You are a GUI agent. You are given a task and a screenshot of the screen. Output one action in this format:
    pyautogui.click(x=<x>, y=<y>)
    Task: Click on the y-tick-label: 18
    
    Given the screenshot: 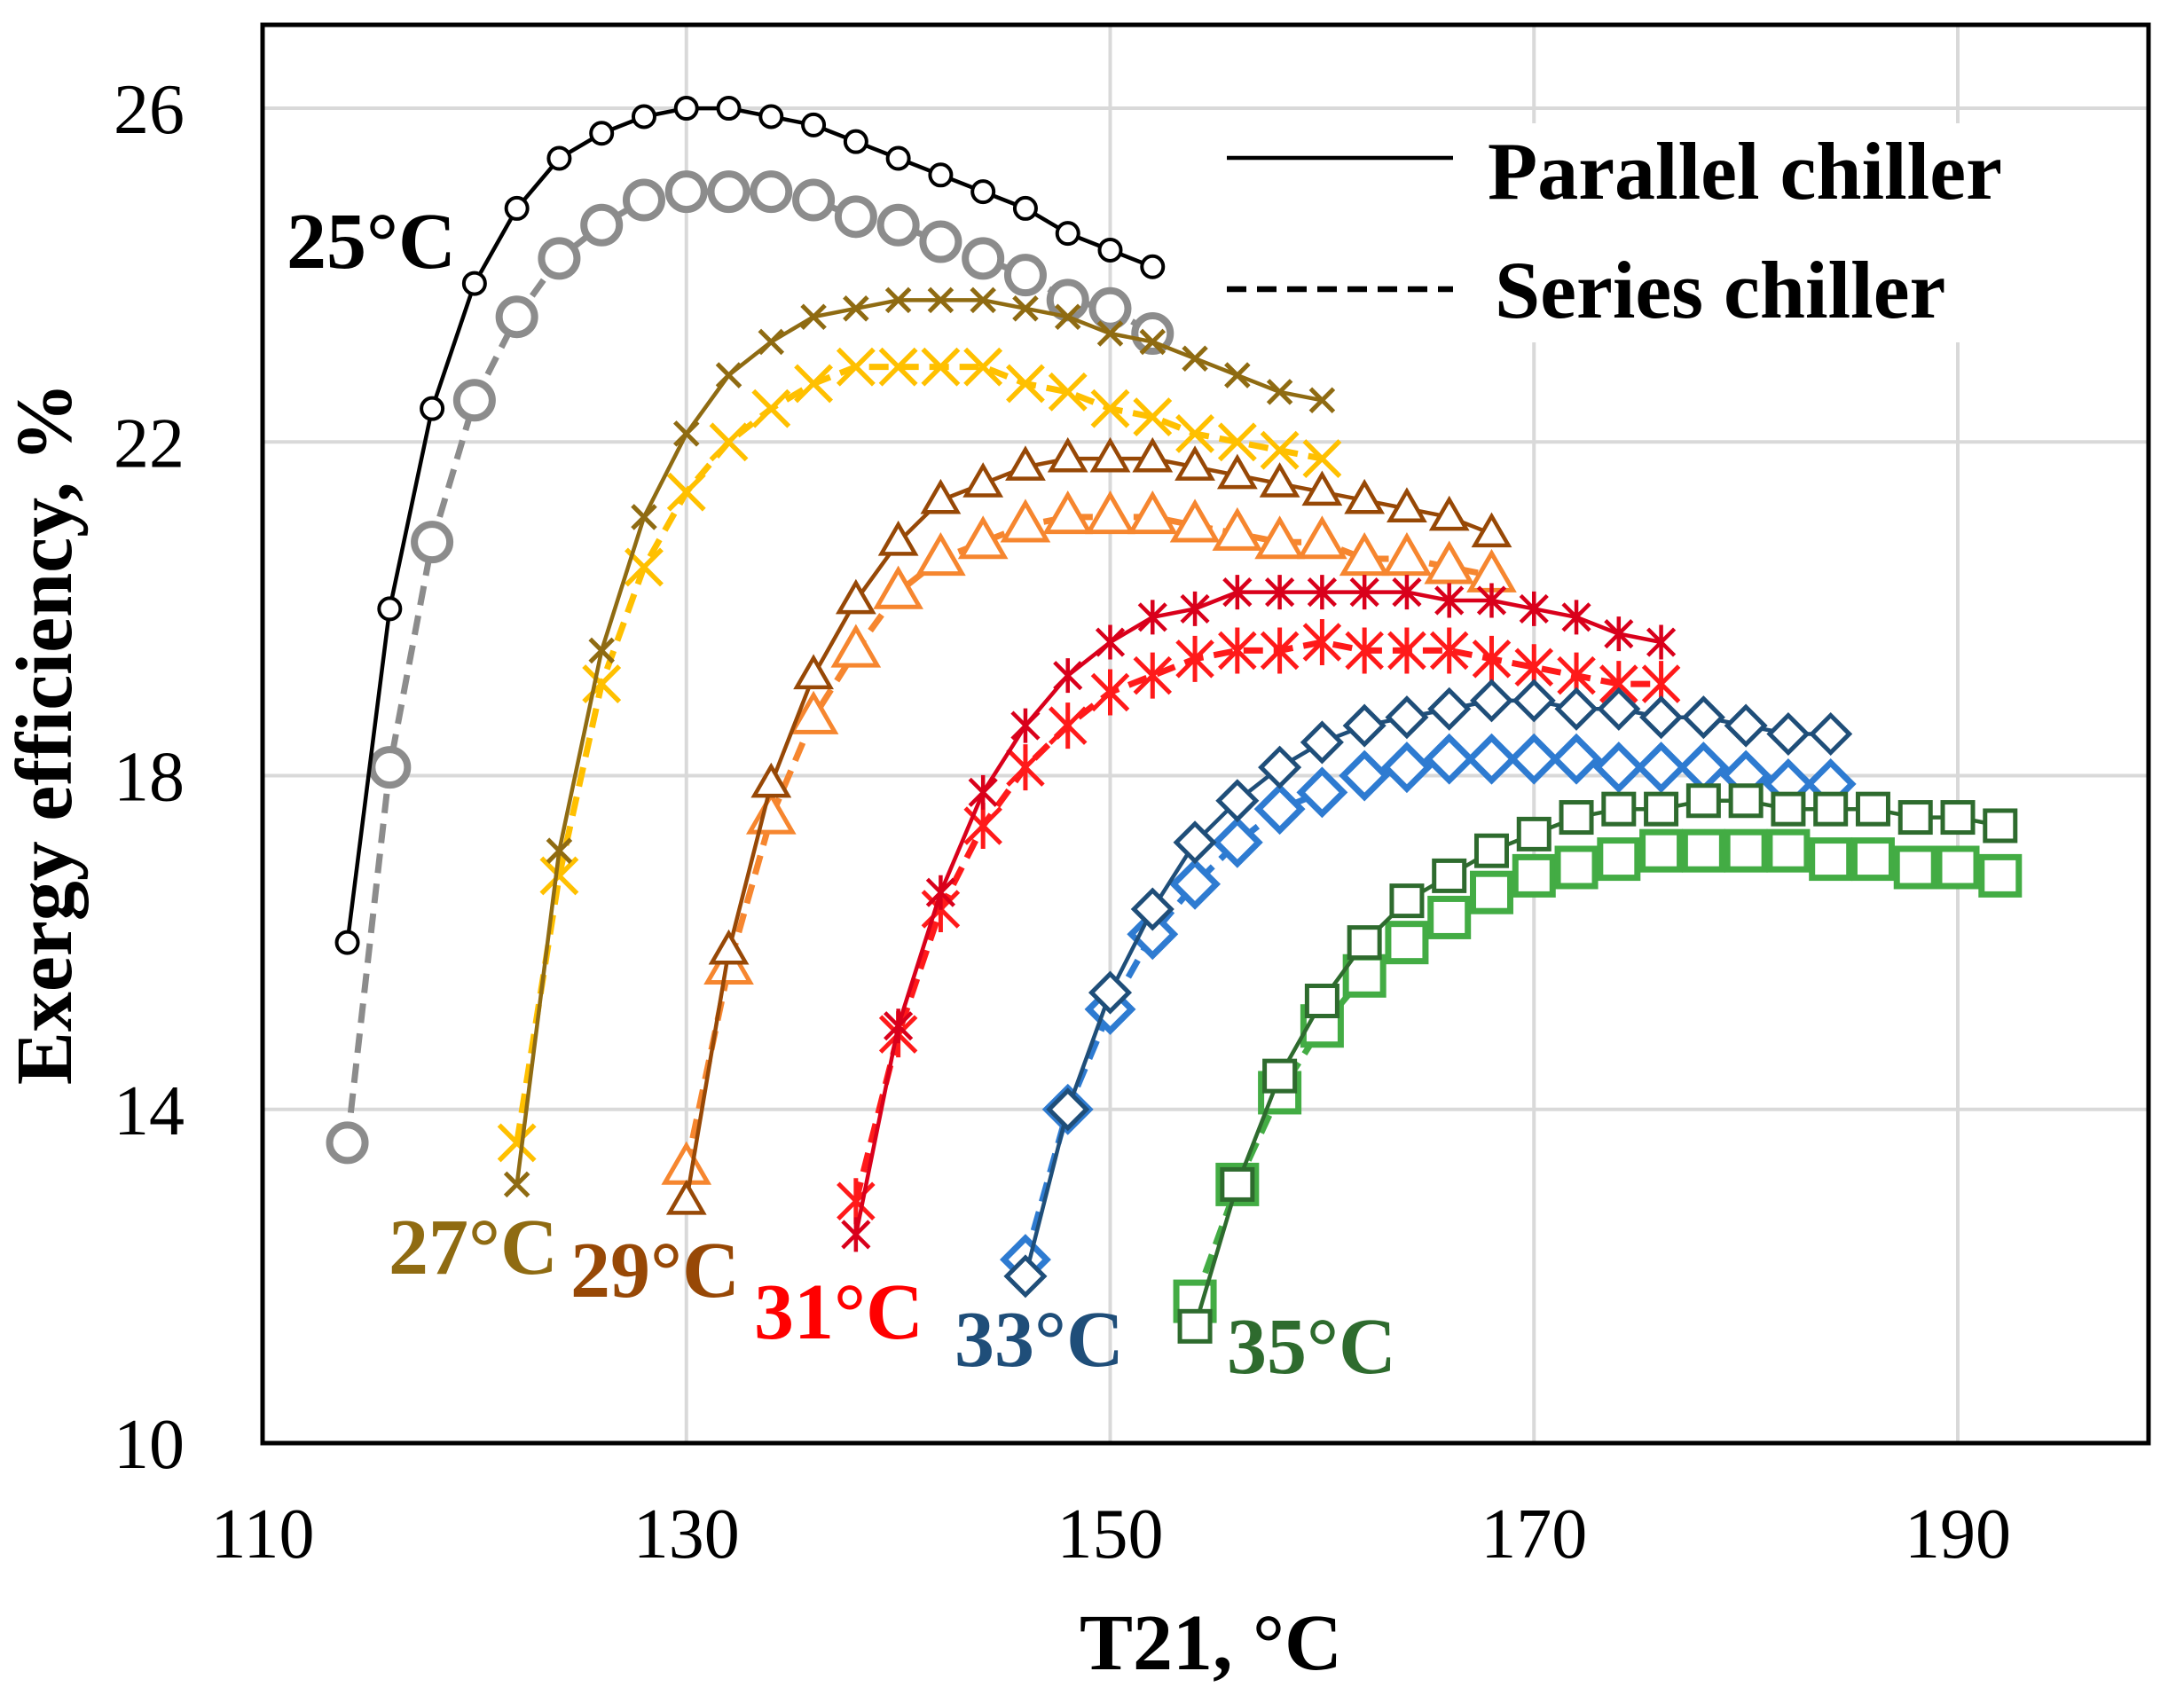 What is the action you would take?
    pyautogui.click(x=149, y=778)
    